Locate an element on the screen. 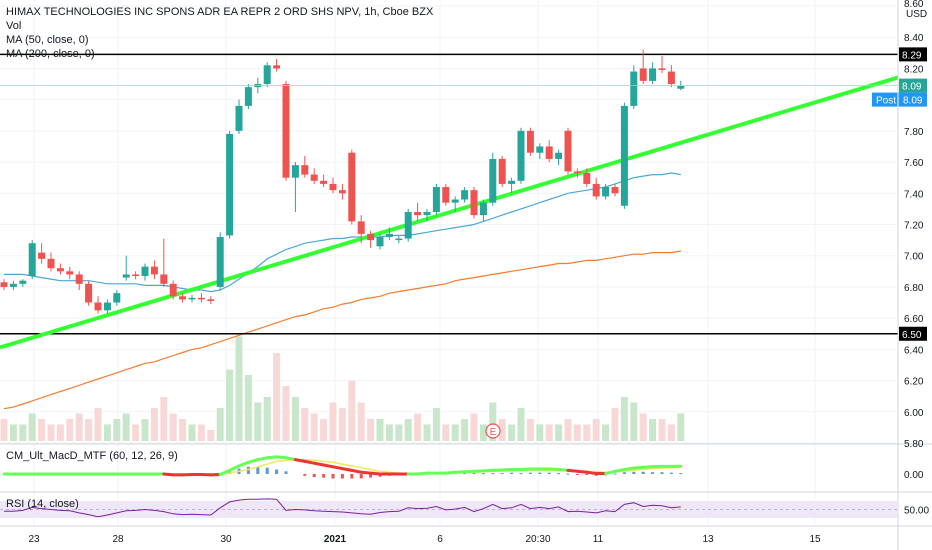  earnings-marker: E is located at coordinates (493, 431).